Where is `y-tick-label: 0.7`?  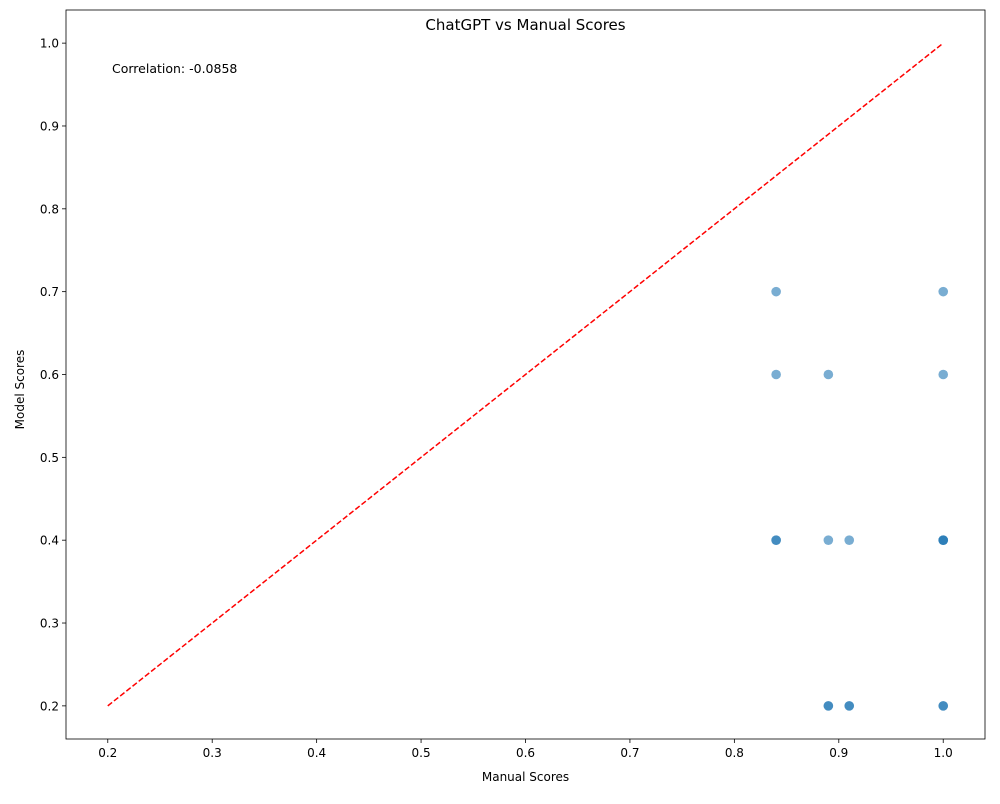 y-tick-label: 0.7 is located at coordinates (49, 292).